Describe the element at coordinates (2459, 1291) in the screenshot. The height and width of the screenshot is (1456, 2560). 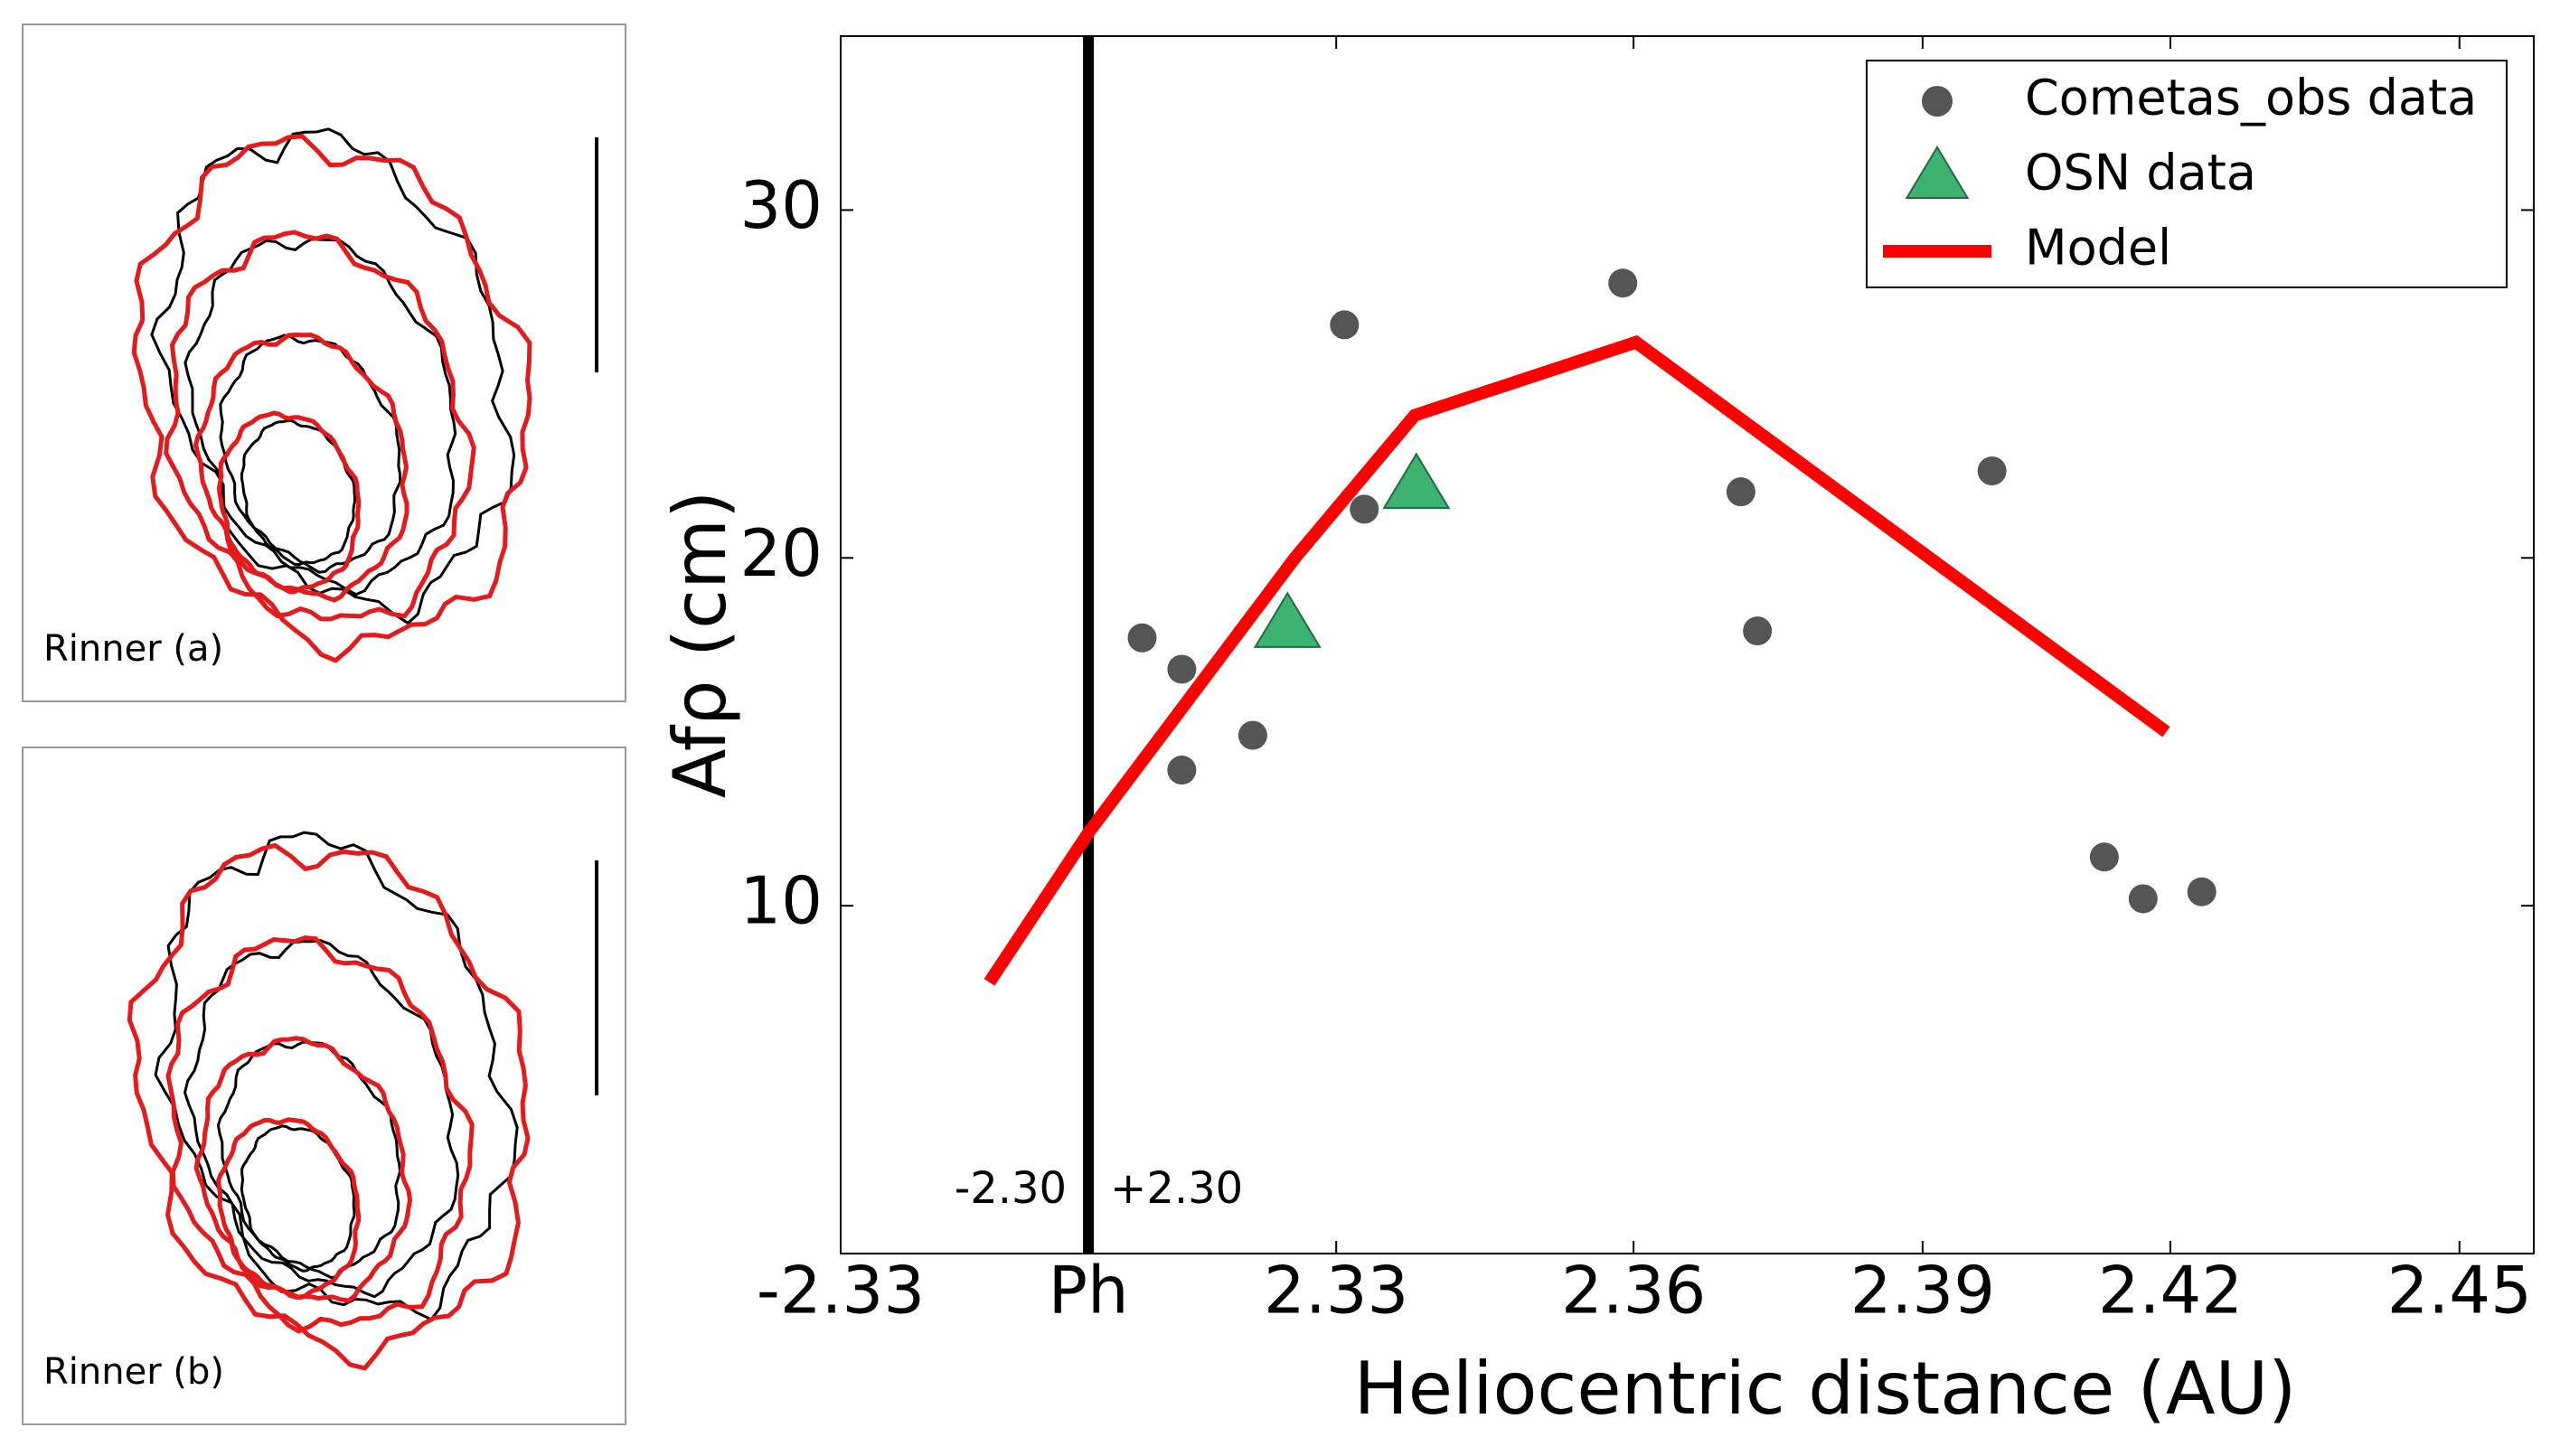
I see `x-tick-label: 2.45` at that location.